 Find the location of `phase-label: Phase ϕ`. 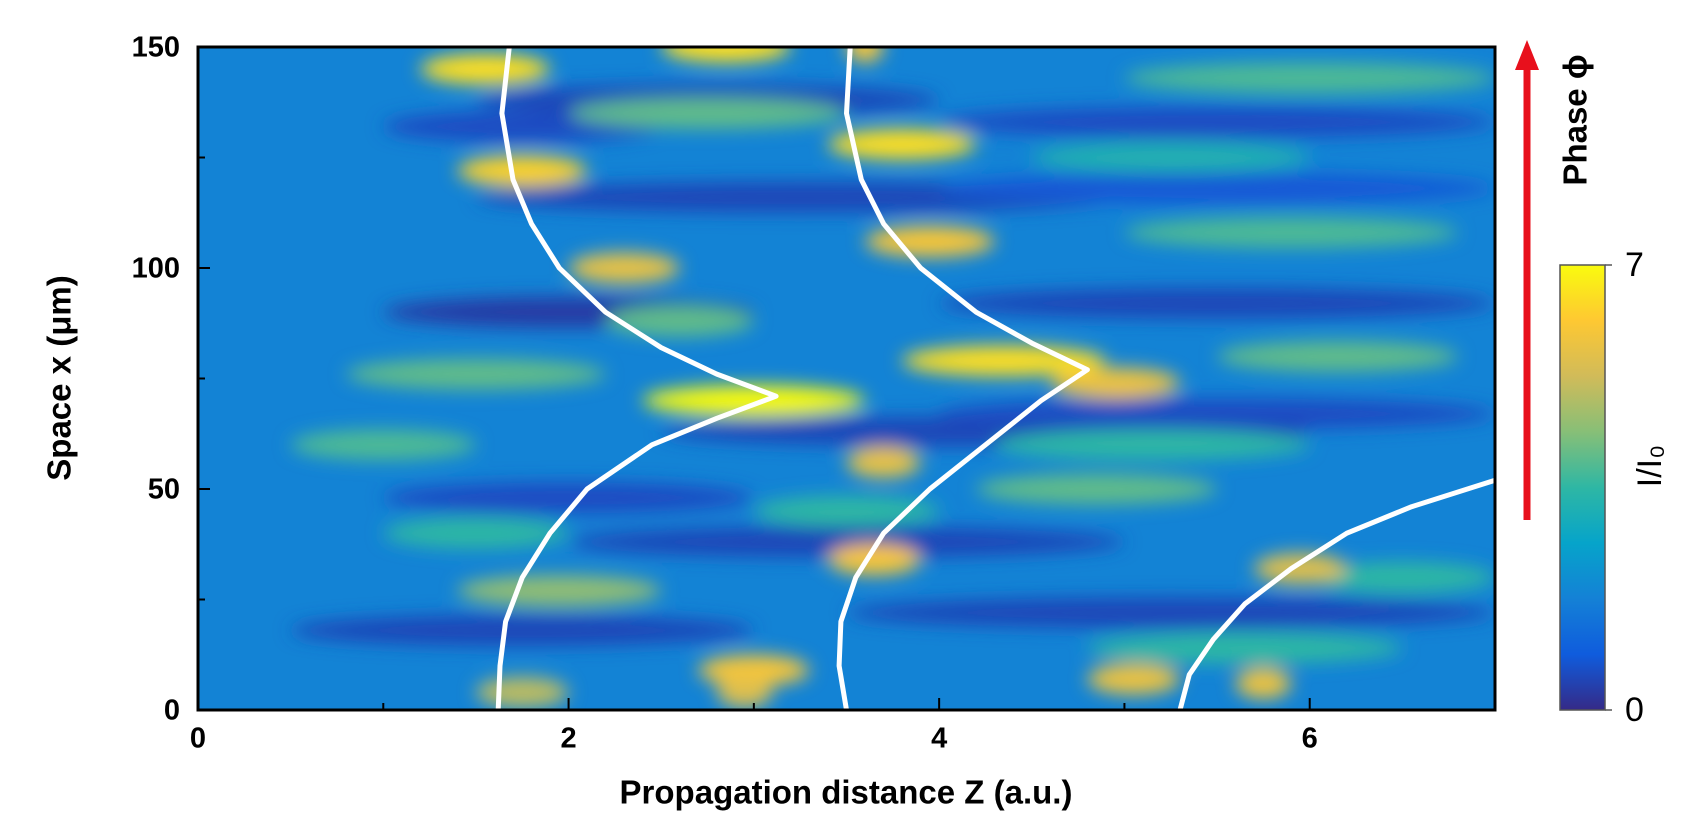

phase-label: Phase ϕ is located at coordinates (1575, 119).